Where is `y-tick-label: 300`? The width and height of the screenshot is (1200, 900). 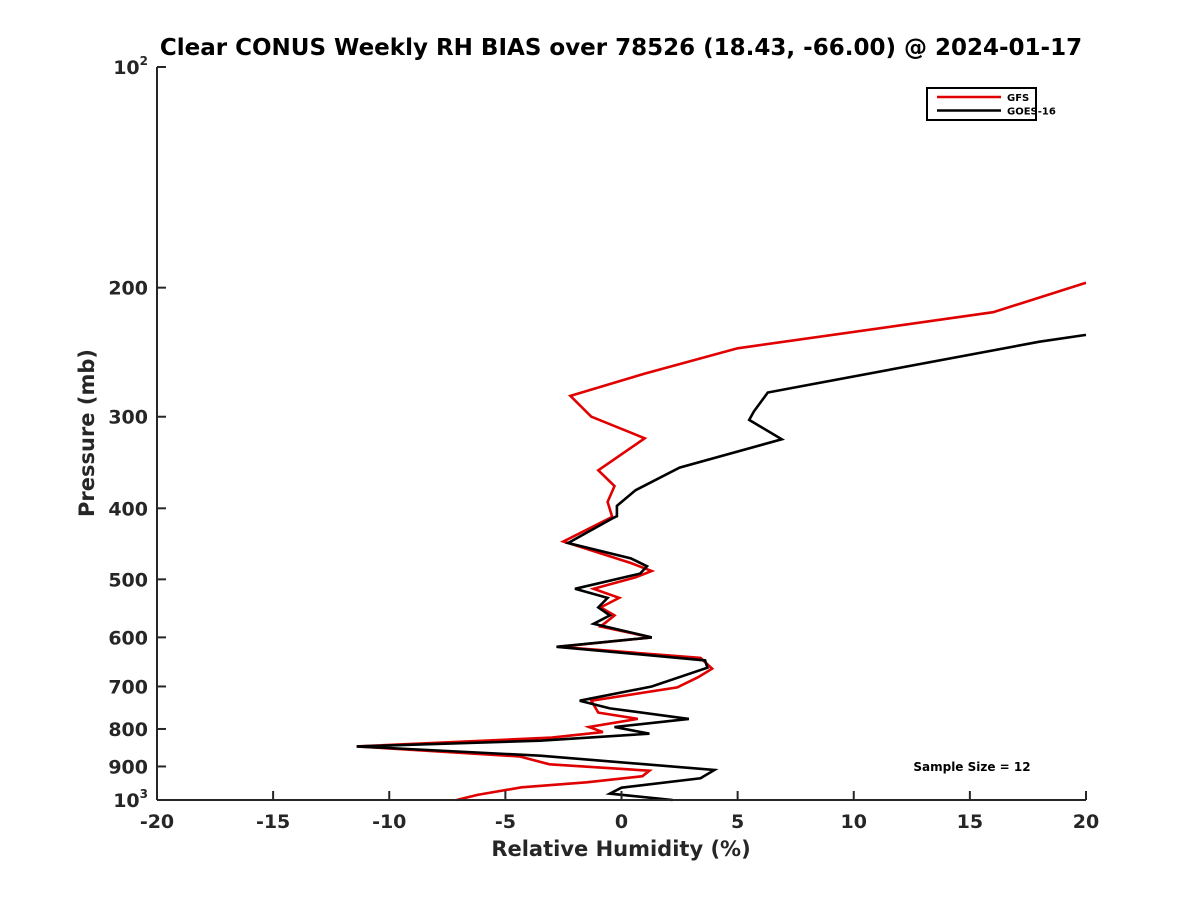 y-tick-label: 300 is located at coordinates (128, 418).